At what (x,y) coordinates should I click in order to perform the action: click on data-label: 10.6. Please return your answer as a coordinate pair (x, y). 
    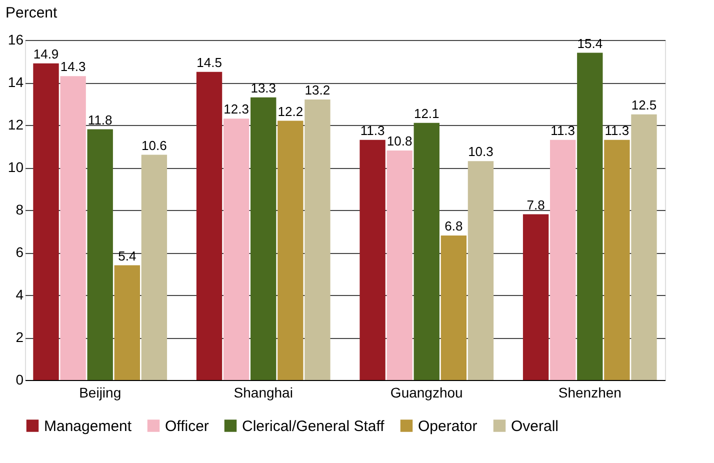
    Looking at the image, I should click on (154, 145).